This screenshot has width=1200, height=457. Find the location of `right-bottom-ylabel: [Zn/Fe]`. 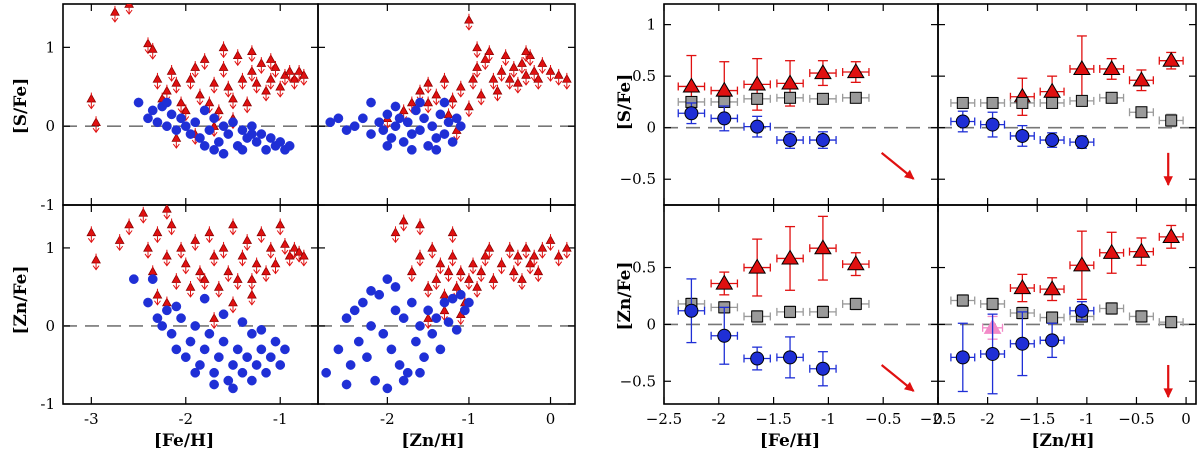

right-bottom-ylabel: [Zn/Fe] is located at coordinates (625, 295).